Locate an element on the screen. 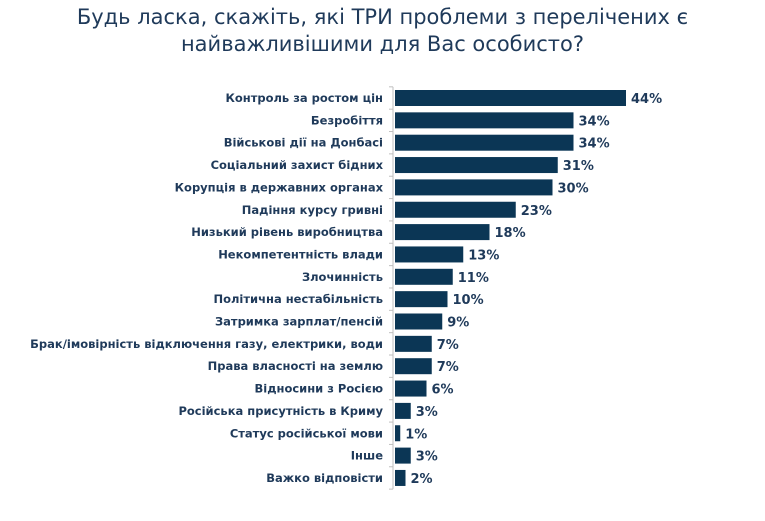 Image resolution: width=765 pixels, height=521 pixels. value-label: 11% is located at coordinates (473, 278).